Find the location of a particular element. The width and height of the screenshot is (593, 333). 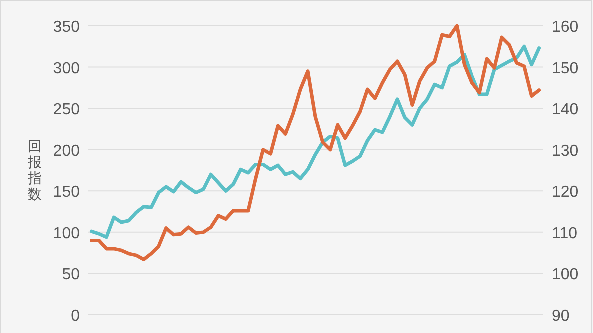

y-tick-label: 250 is located at coordinates (66, 110).